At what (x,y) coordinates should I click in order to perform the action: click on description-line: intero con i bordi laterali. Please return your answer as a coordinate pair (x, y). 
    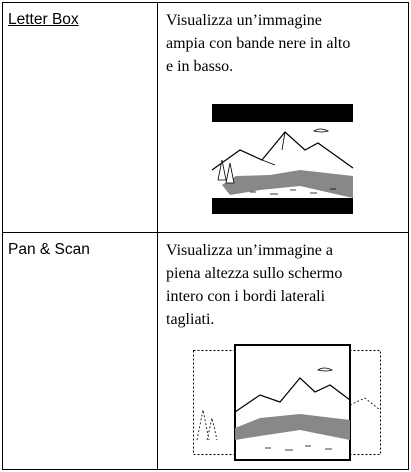
    Looking at the image, I should click on (246, 296).